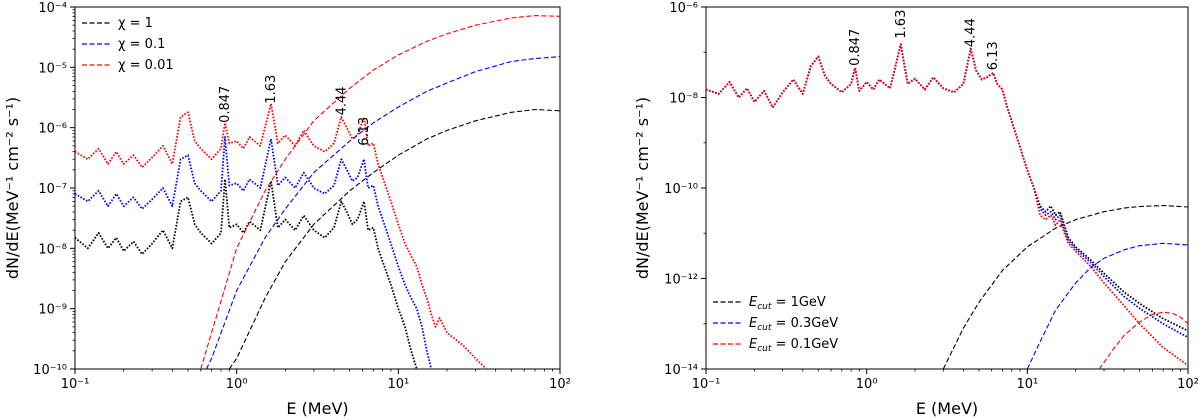 The image size is (1200, 420). Describe the element at coordinates (901, 24) in the screenshot. I see `right-annotation-1.63: 1.63` at that location.